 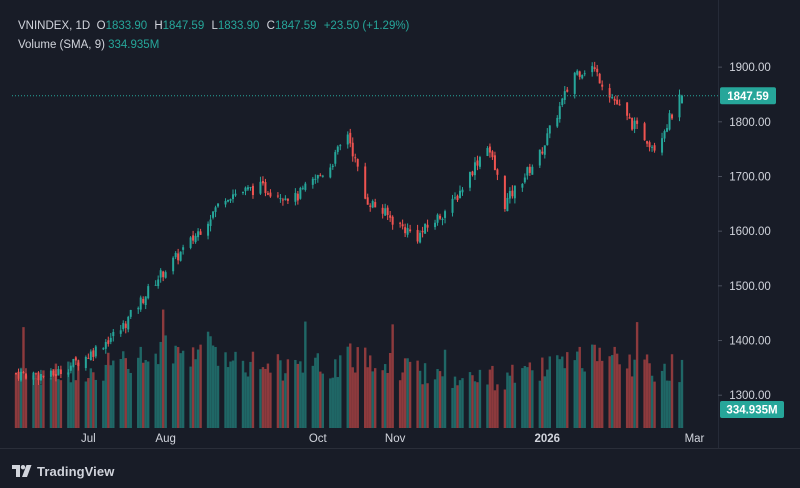 I want to click on y-tick-label: 1700.00, so click(x=750, y=177).